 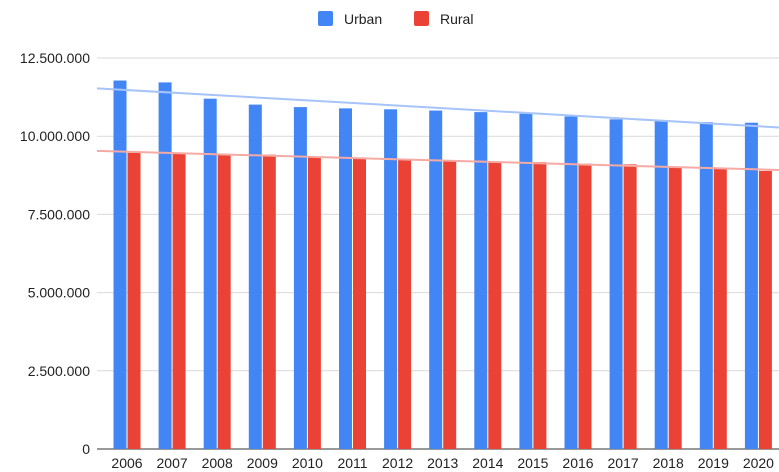 I want to click on bar-rural-2010, so click(x=314, y=303).